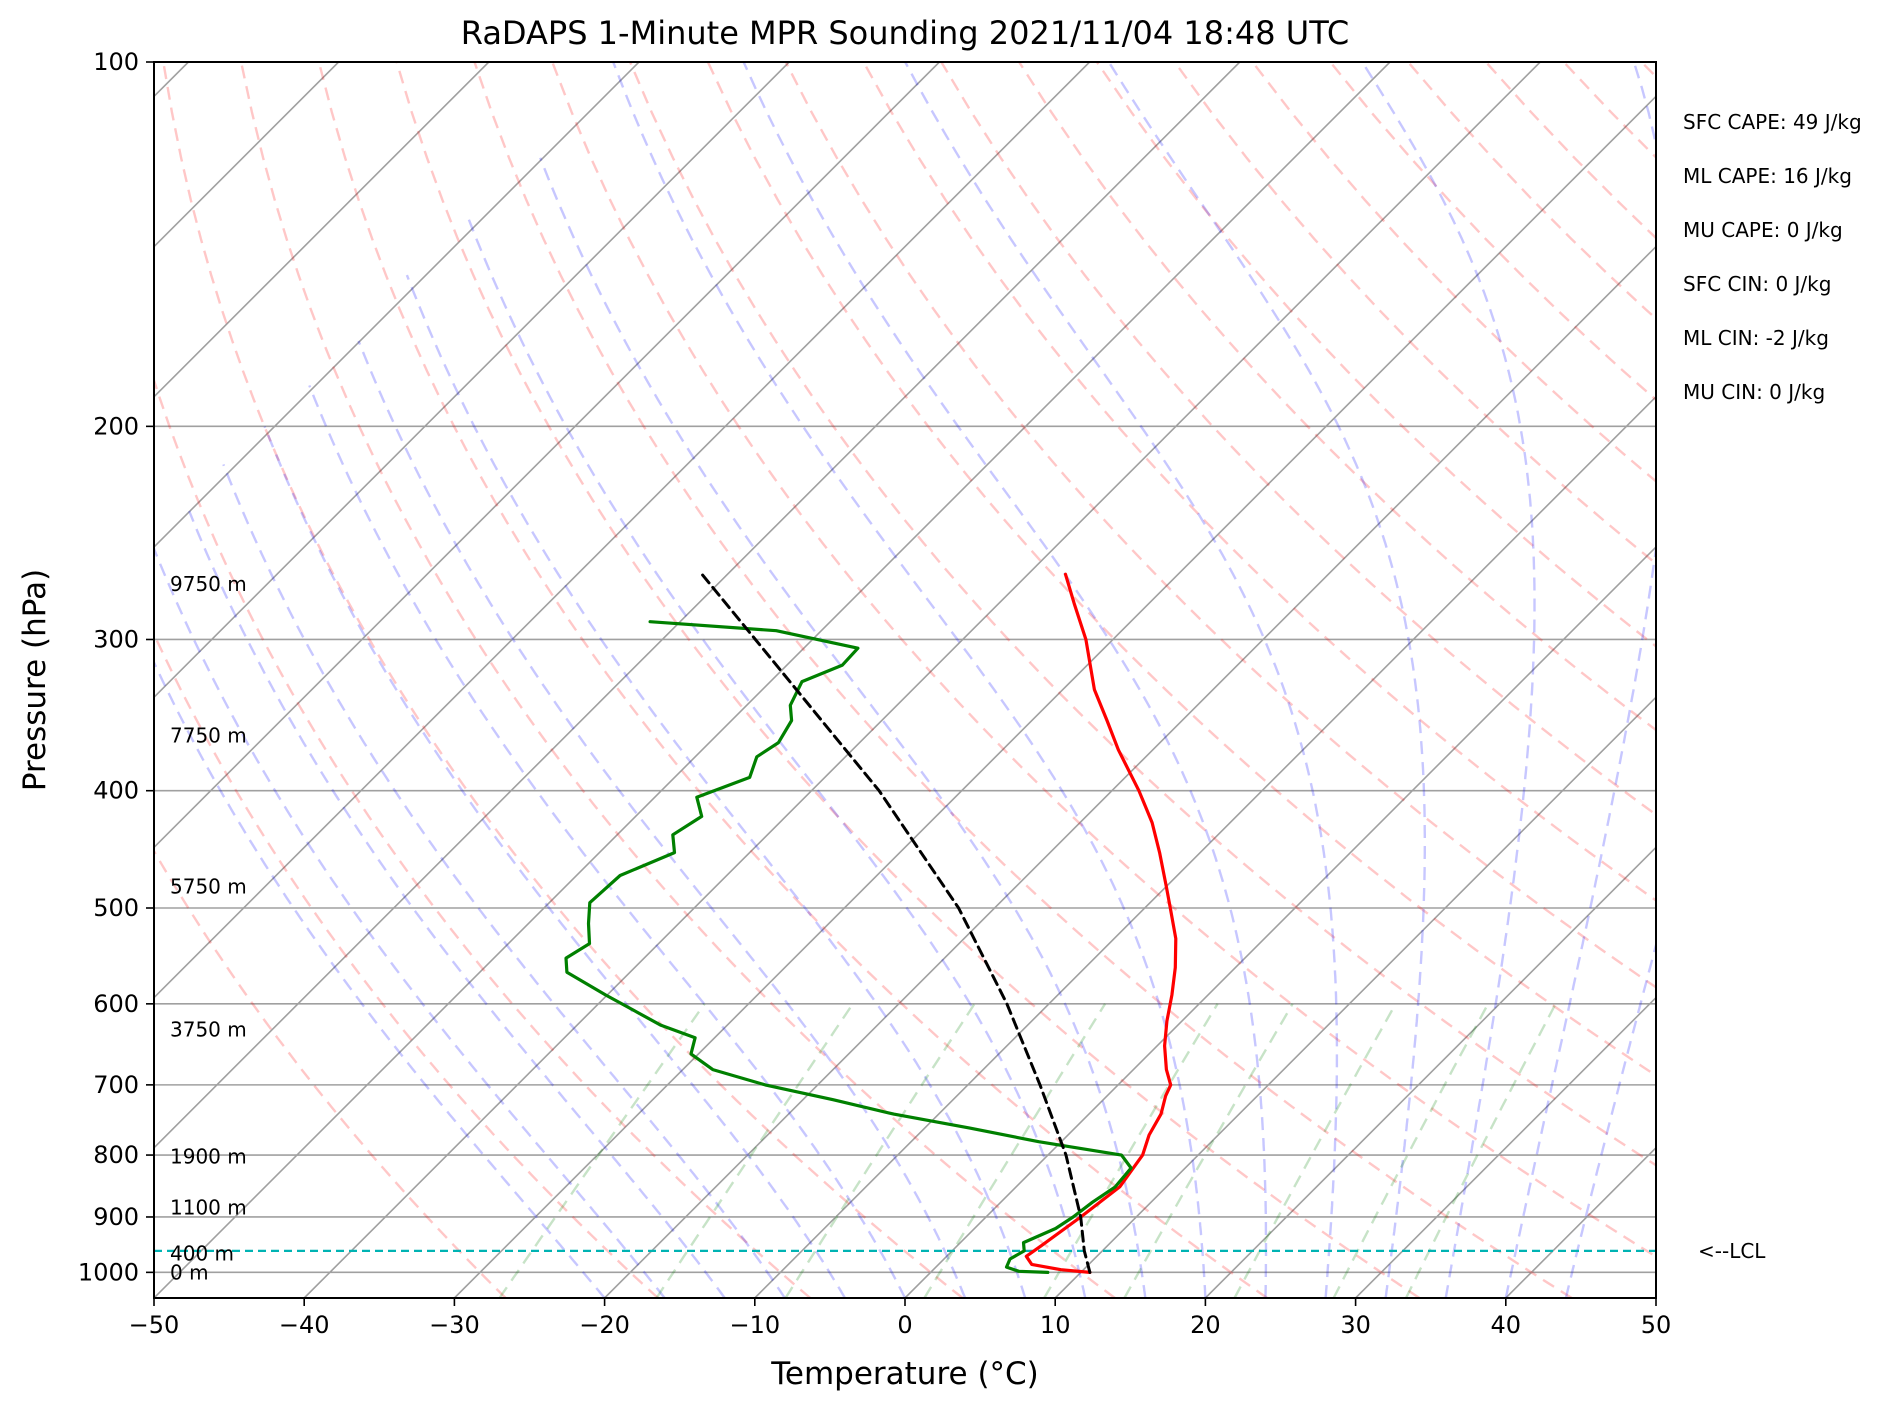 The width and height of the screenshot is (1896, 1406). Describe the element at coordinates (208, 1156) in the screenshot. I see `height-label: 1900 m` at that location.